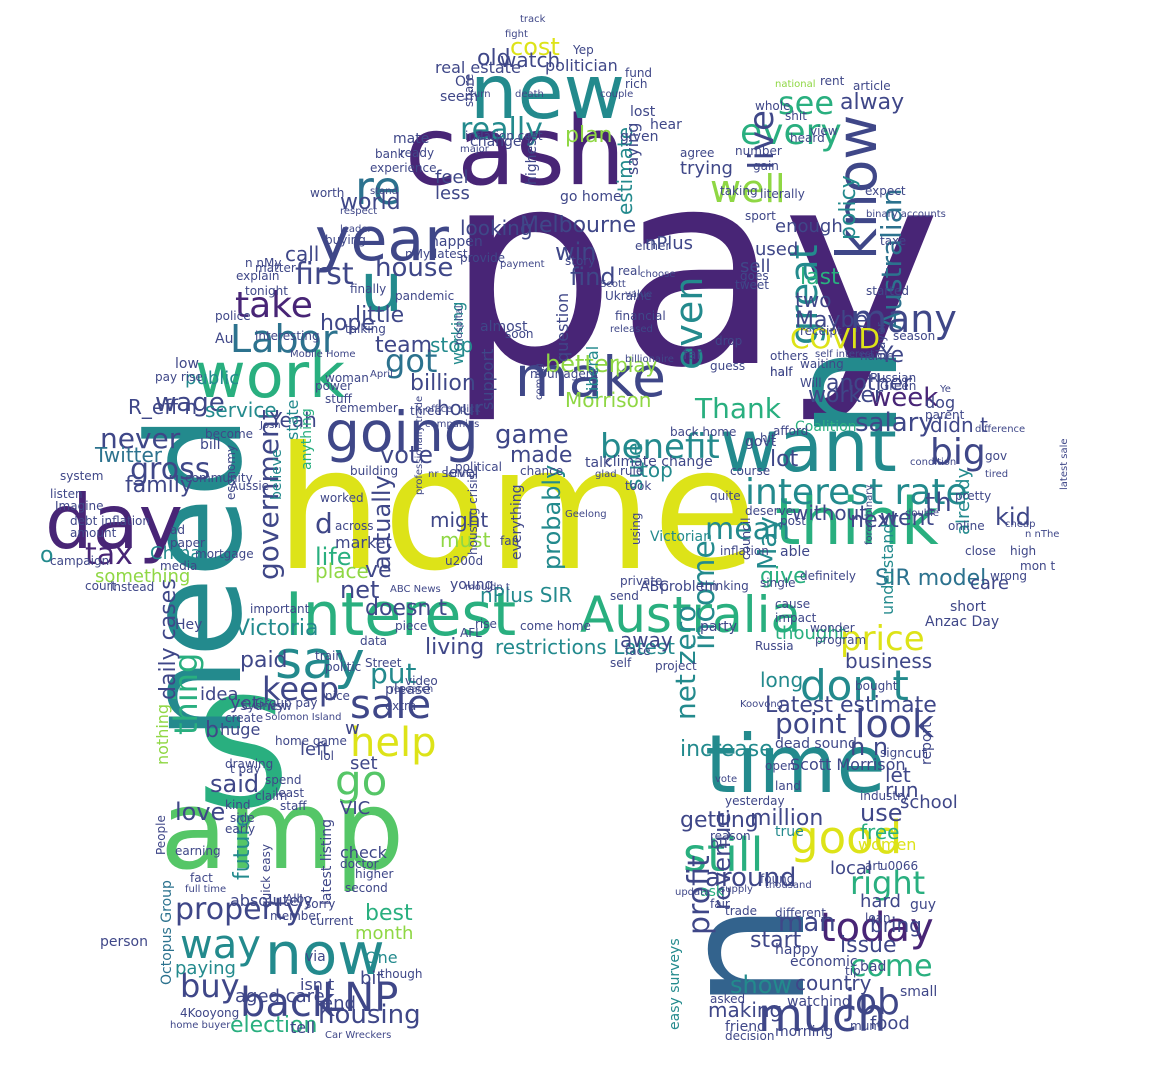 The height and width of the screenshot is (1072, 1154). I want to click on word-new: new, so click(548, 92).